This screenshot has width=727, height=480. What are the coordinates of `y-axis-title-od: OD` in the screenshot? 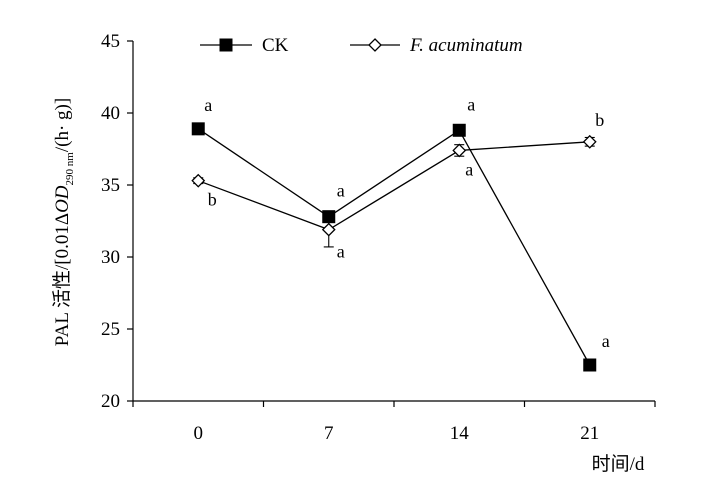 It's located at (62, 199).